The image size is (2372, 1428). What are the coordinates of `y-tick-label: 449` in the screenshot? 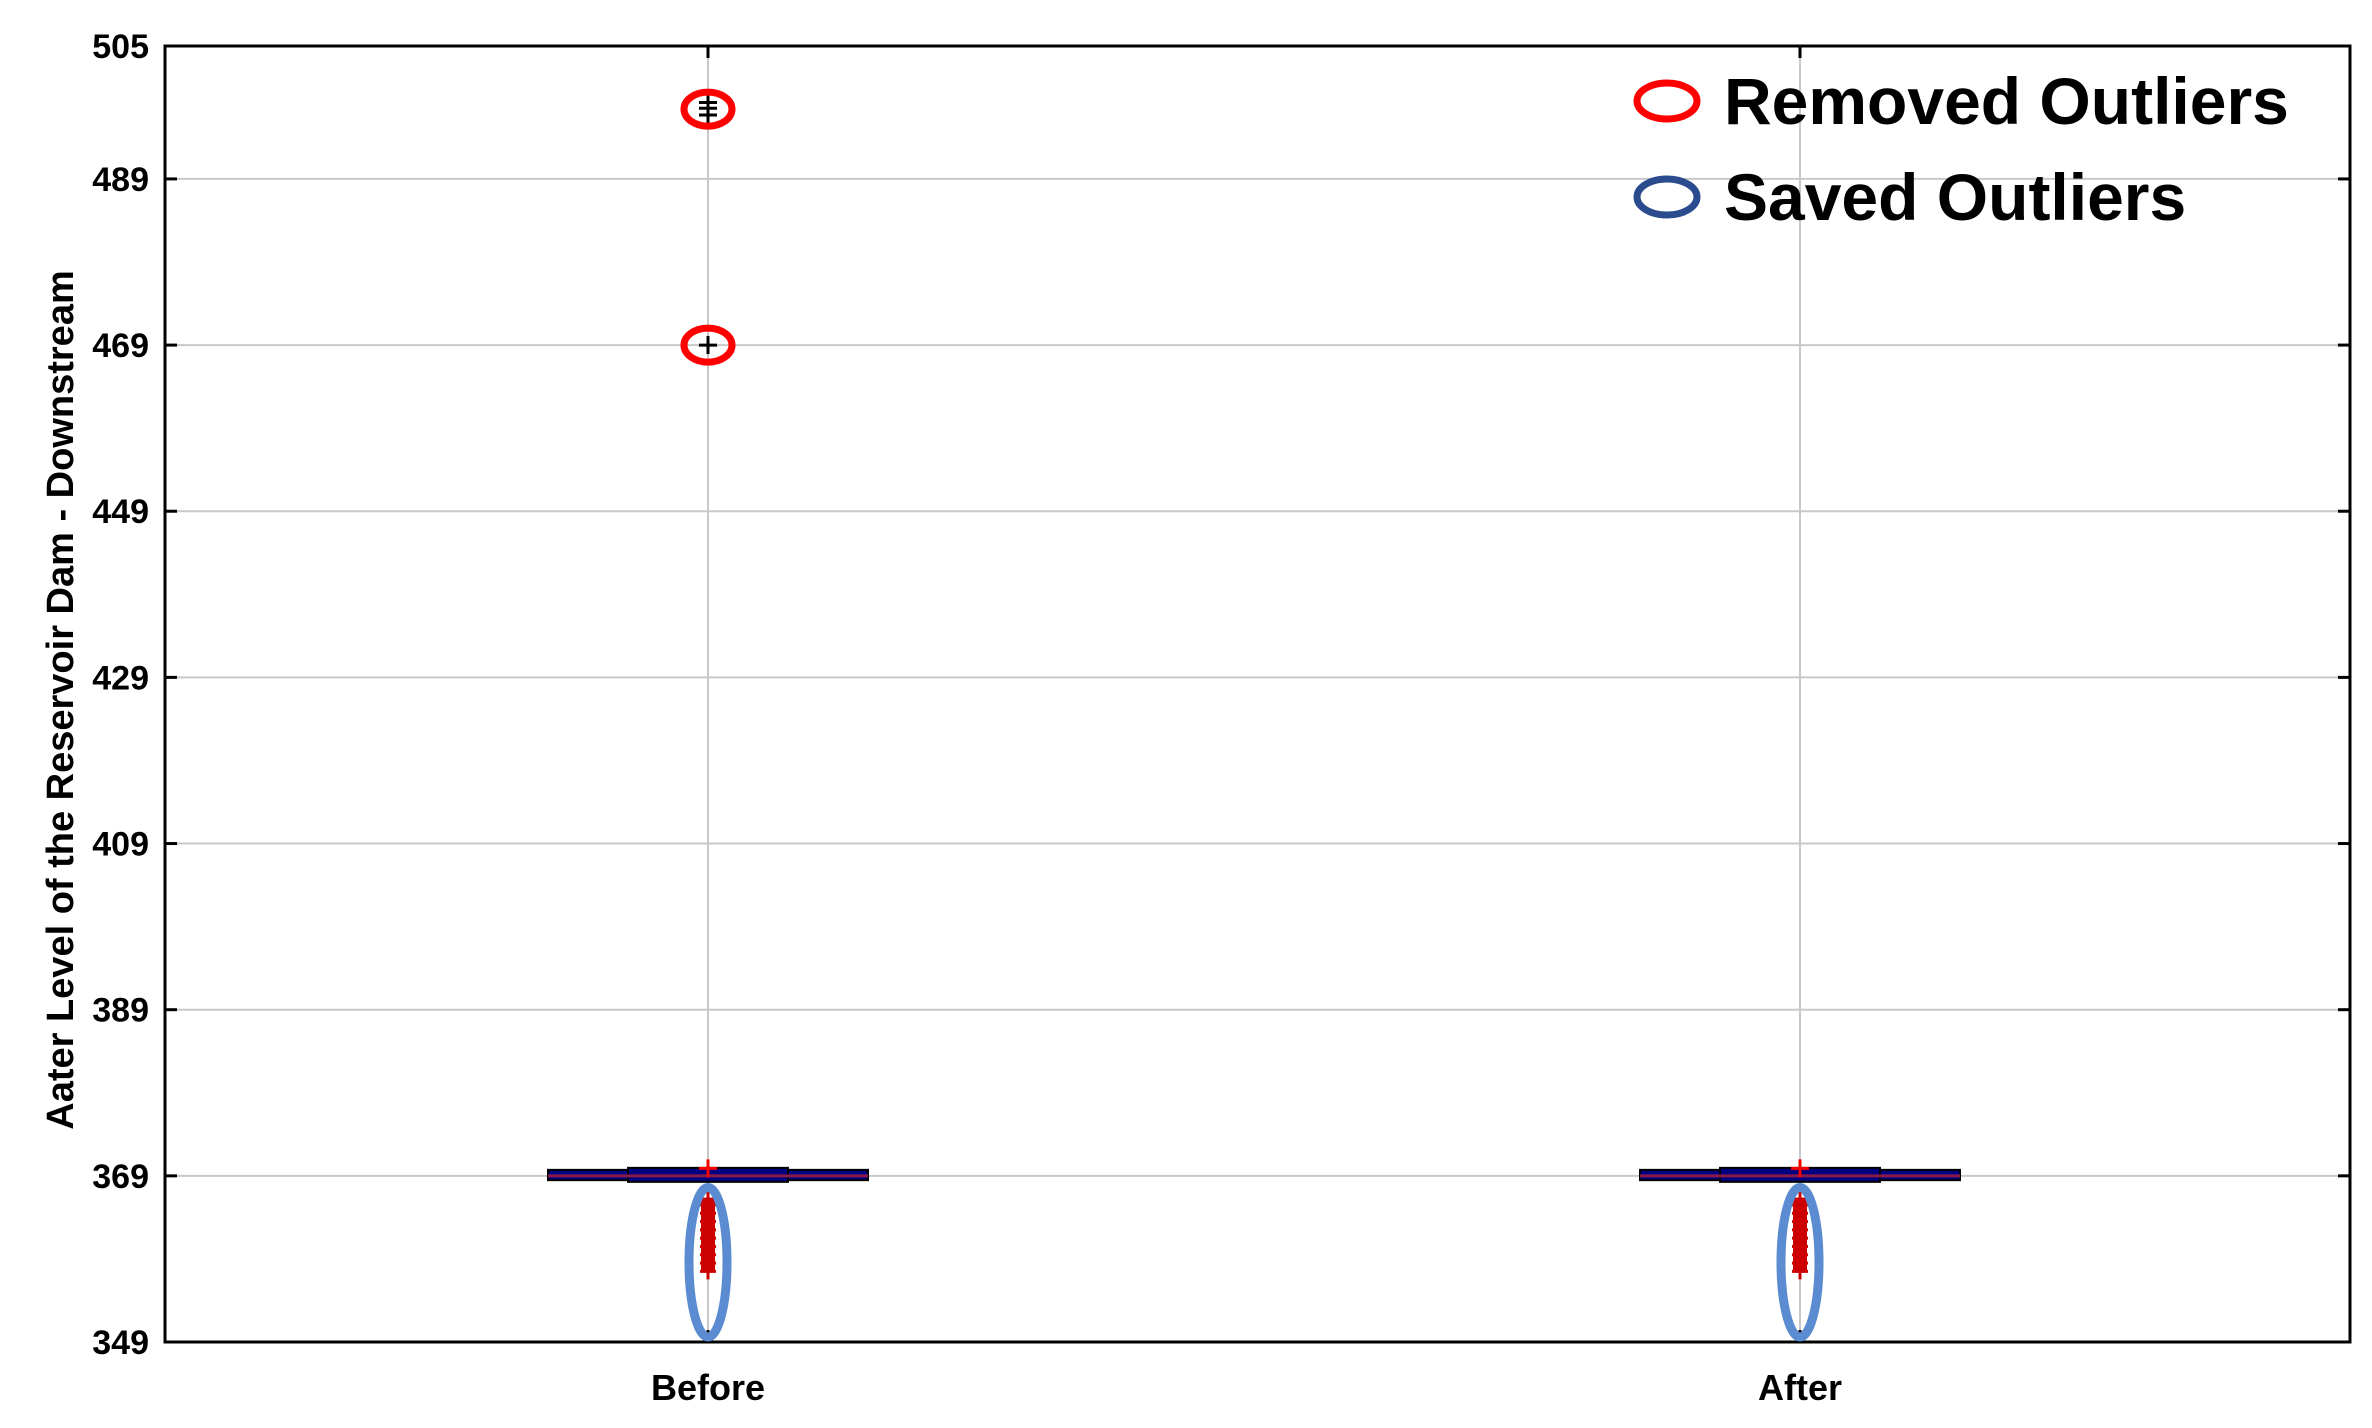 It's located at (120, 512).